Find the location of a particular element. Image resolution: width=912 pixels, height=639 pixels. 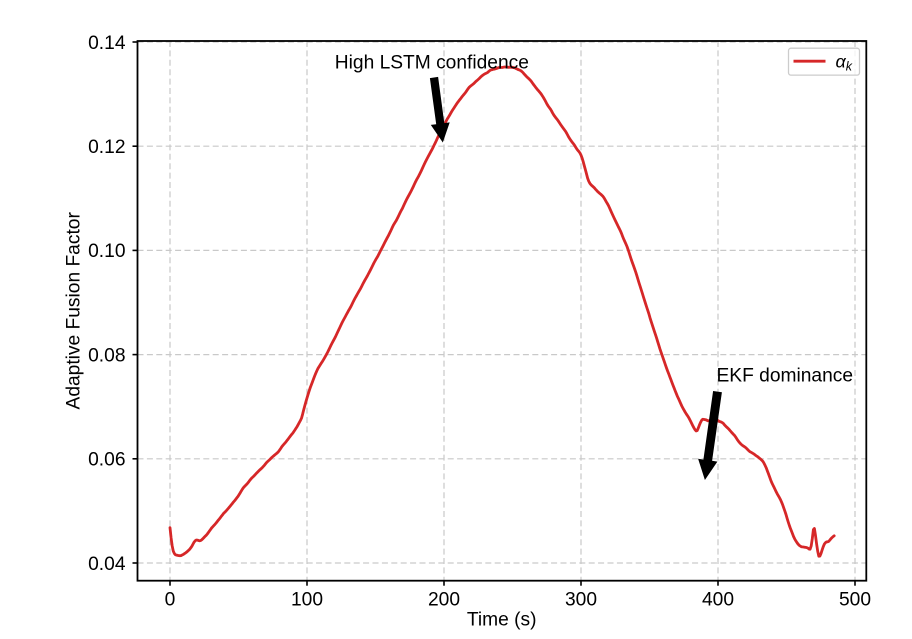

svg-text: 0.14 is located at coordinates (107, 43).